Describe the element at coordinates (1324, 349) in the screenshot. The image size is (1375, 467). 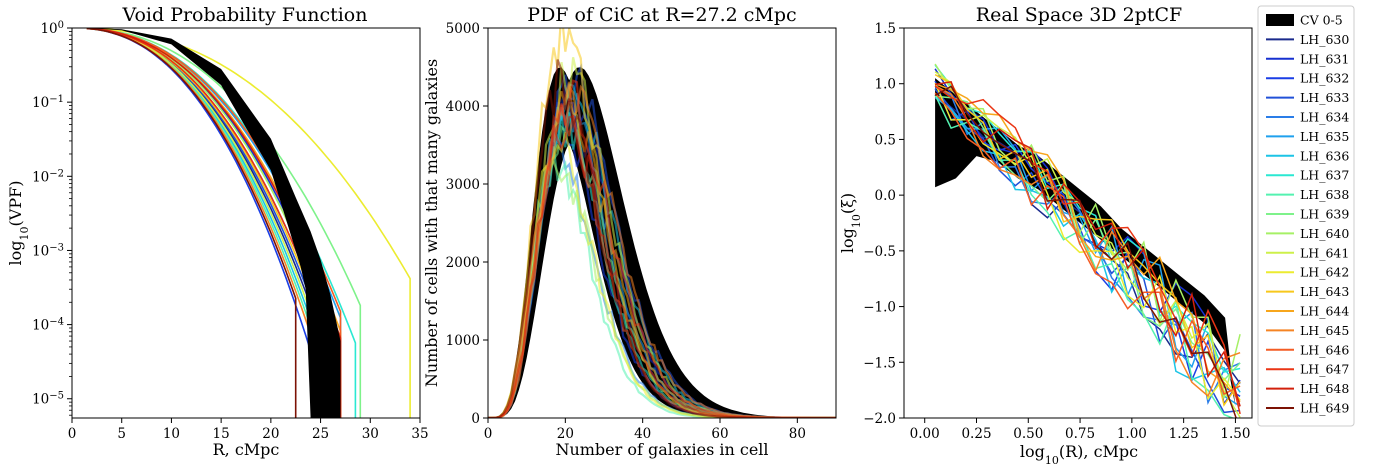
I see `legend-label: LH_646` at that location.